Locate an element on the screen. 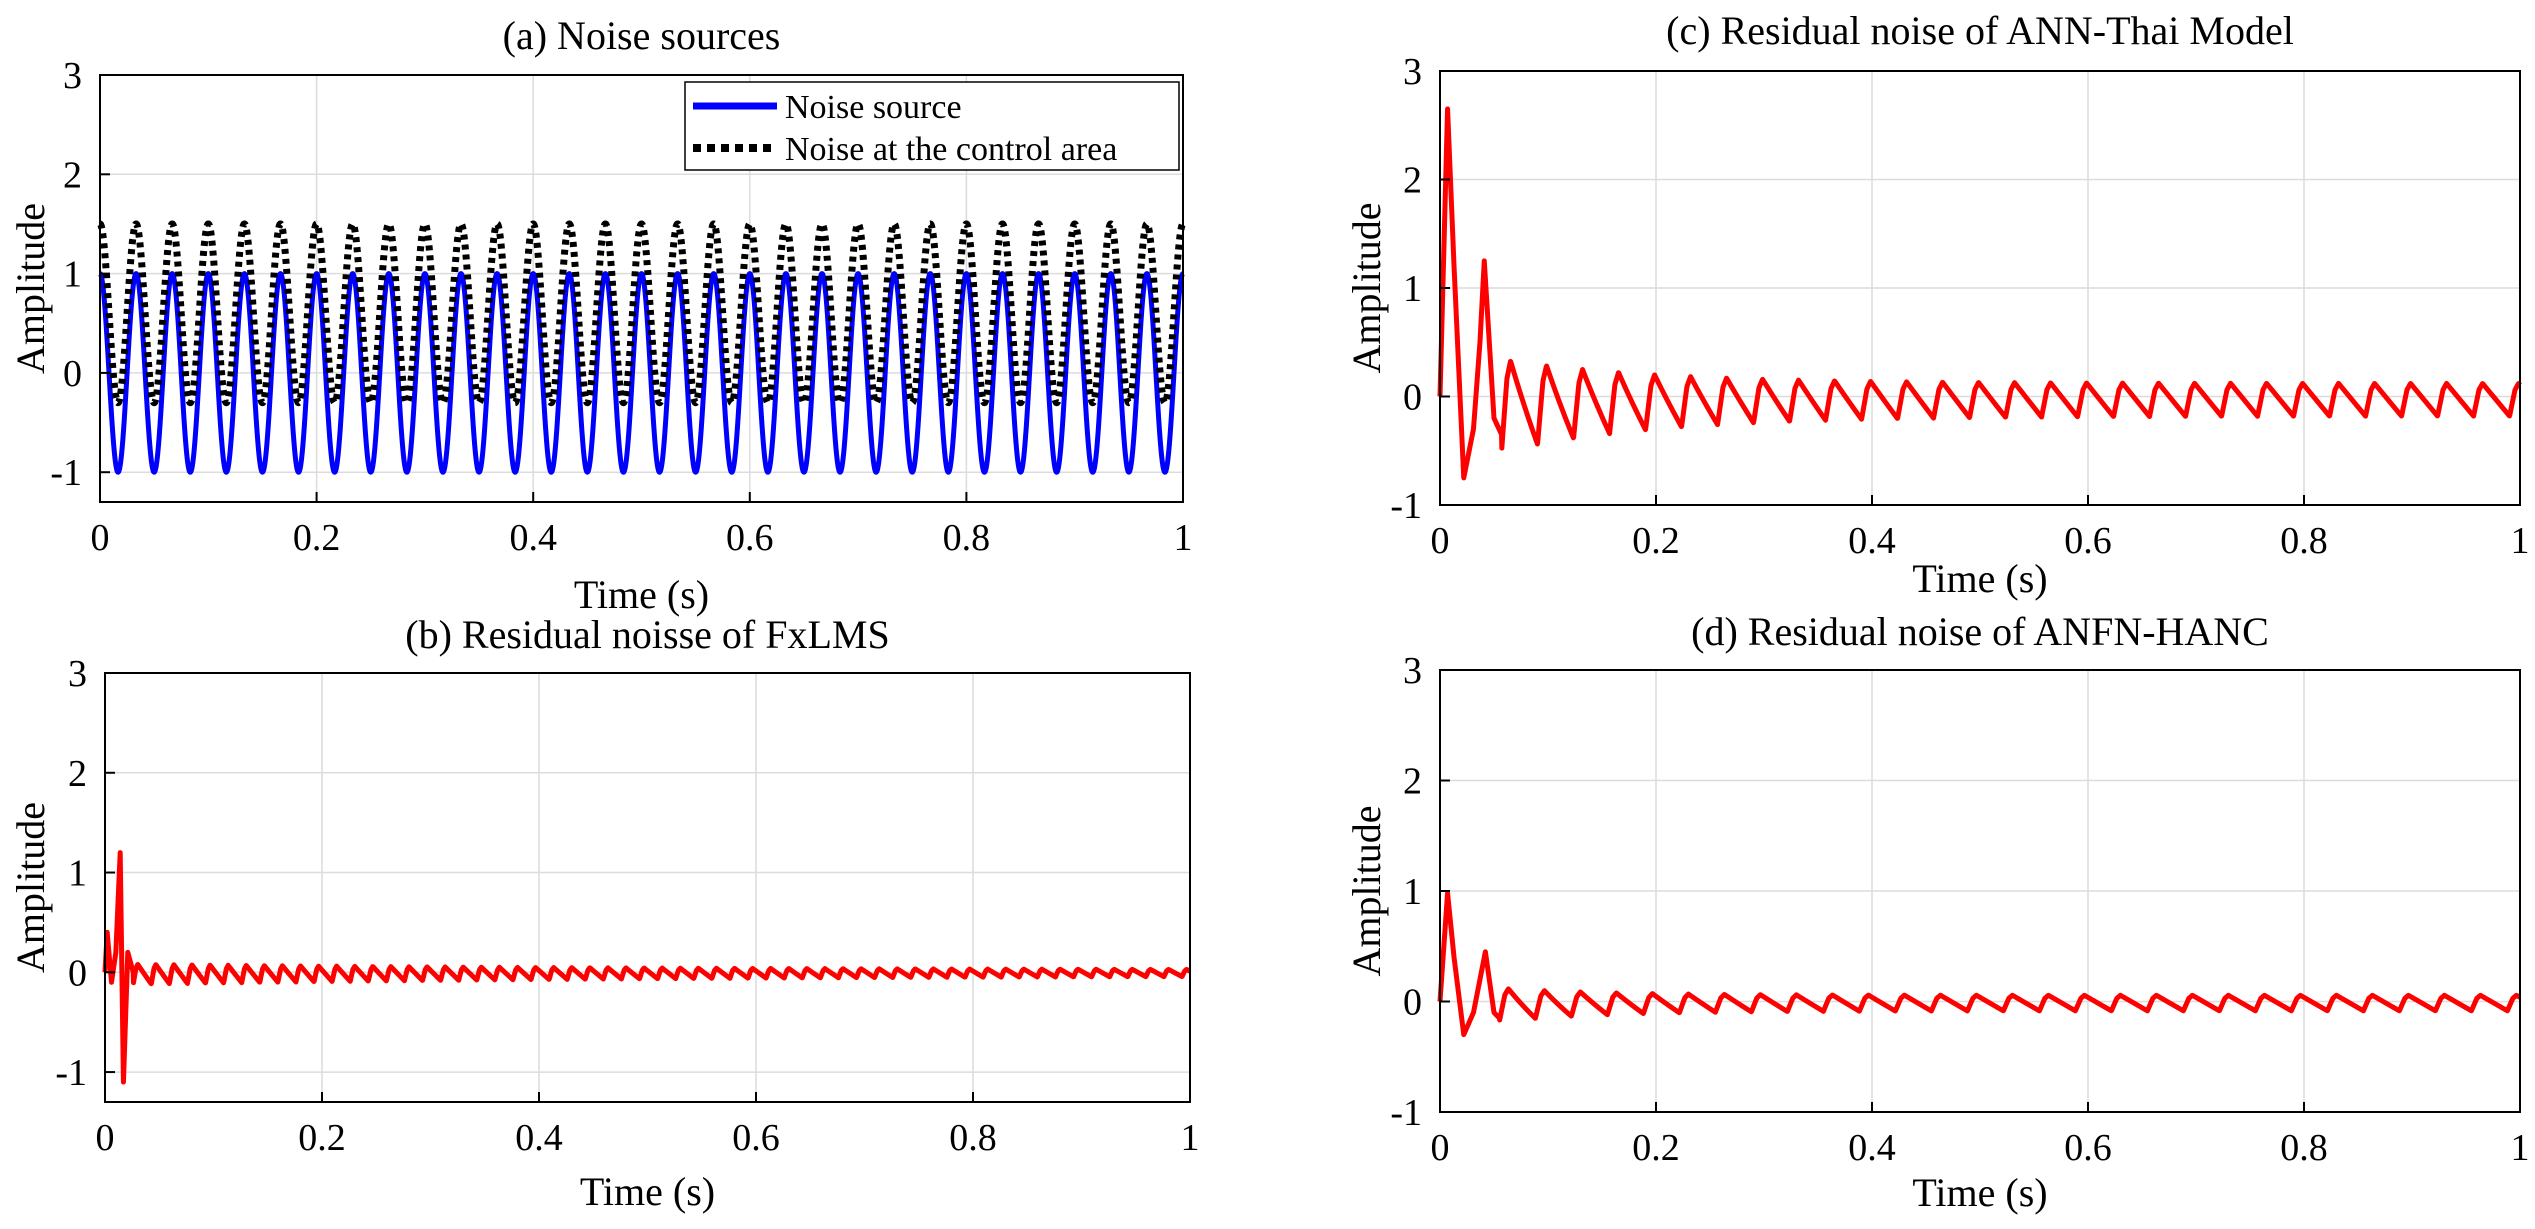  chart-title: (a) Noise sources is located at coordinates (642, 35).